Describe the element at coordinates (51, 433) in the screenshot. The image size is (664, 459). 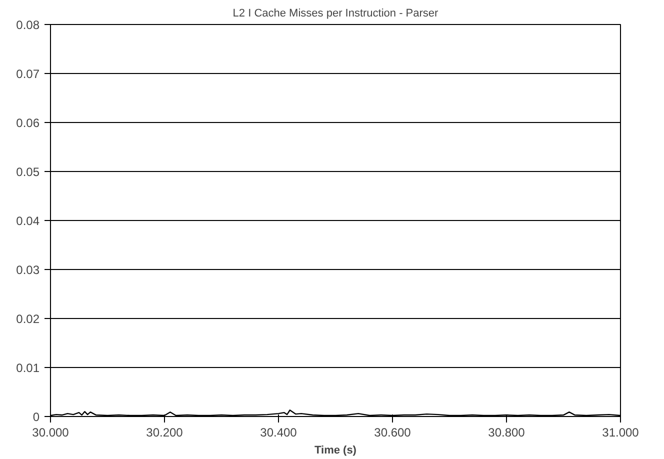
I see `x-tick-label: 30.000` at that location.